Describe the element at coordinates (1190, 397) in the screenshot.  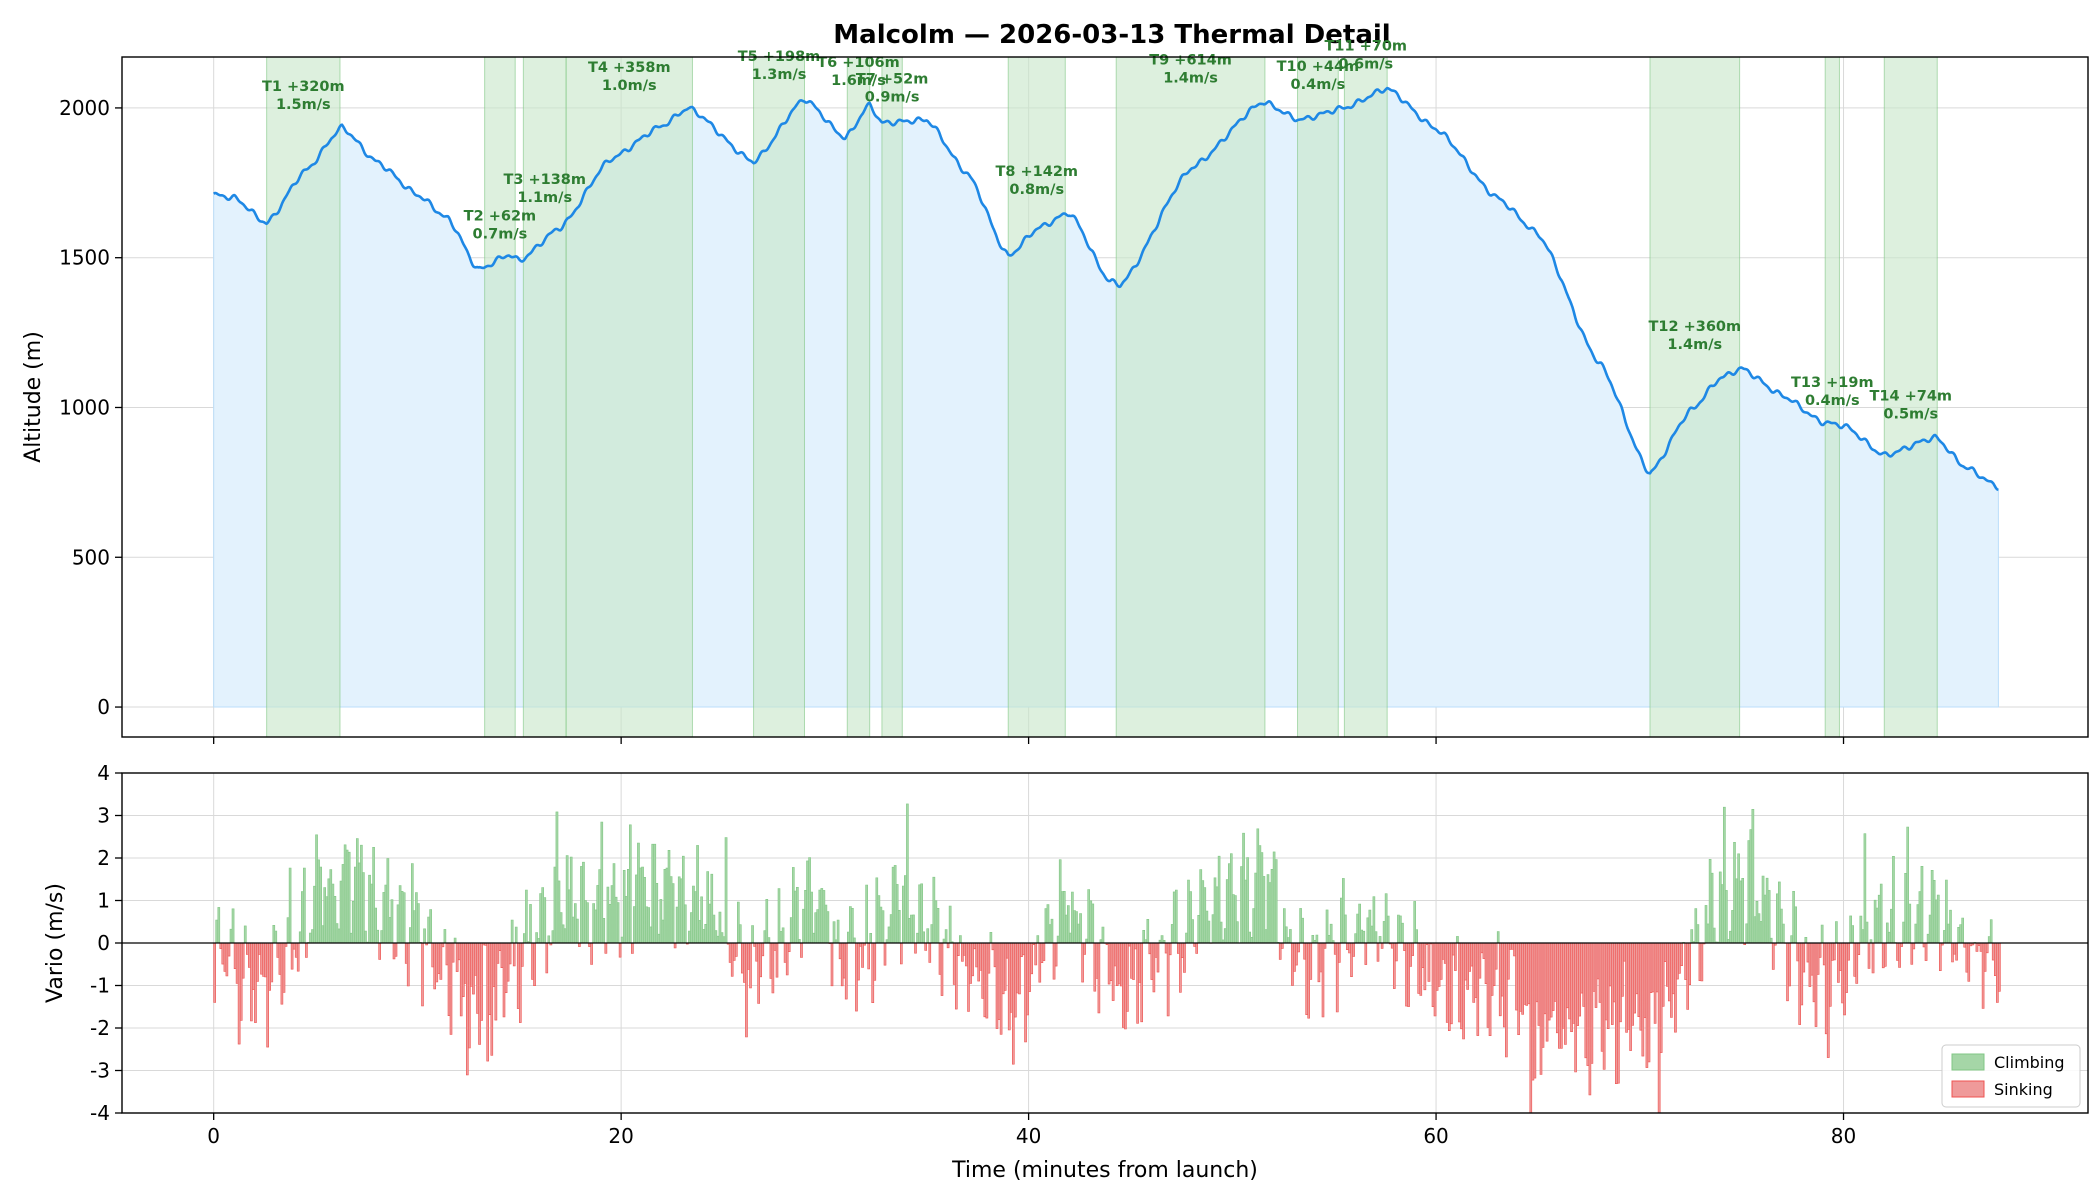
I see `thermal-band-t9` at that location.